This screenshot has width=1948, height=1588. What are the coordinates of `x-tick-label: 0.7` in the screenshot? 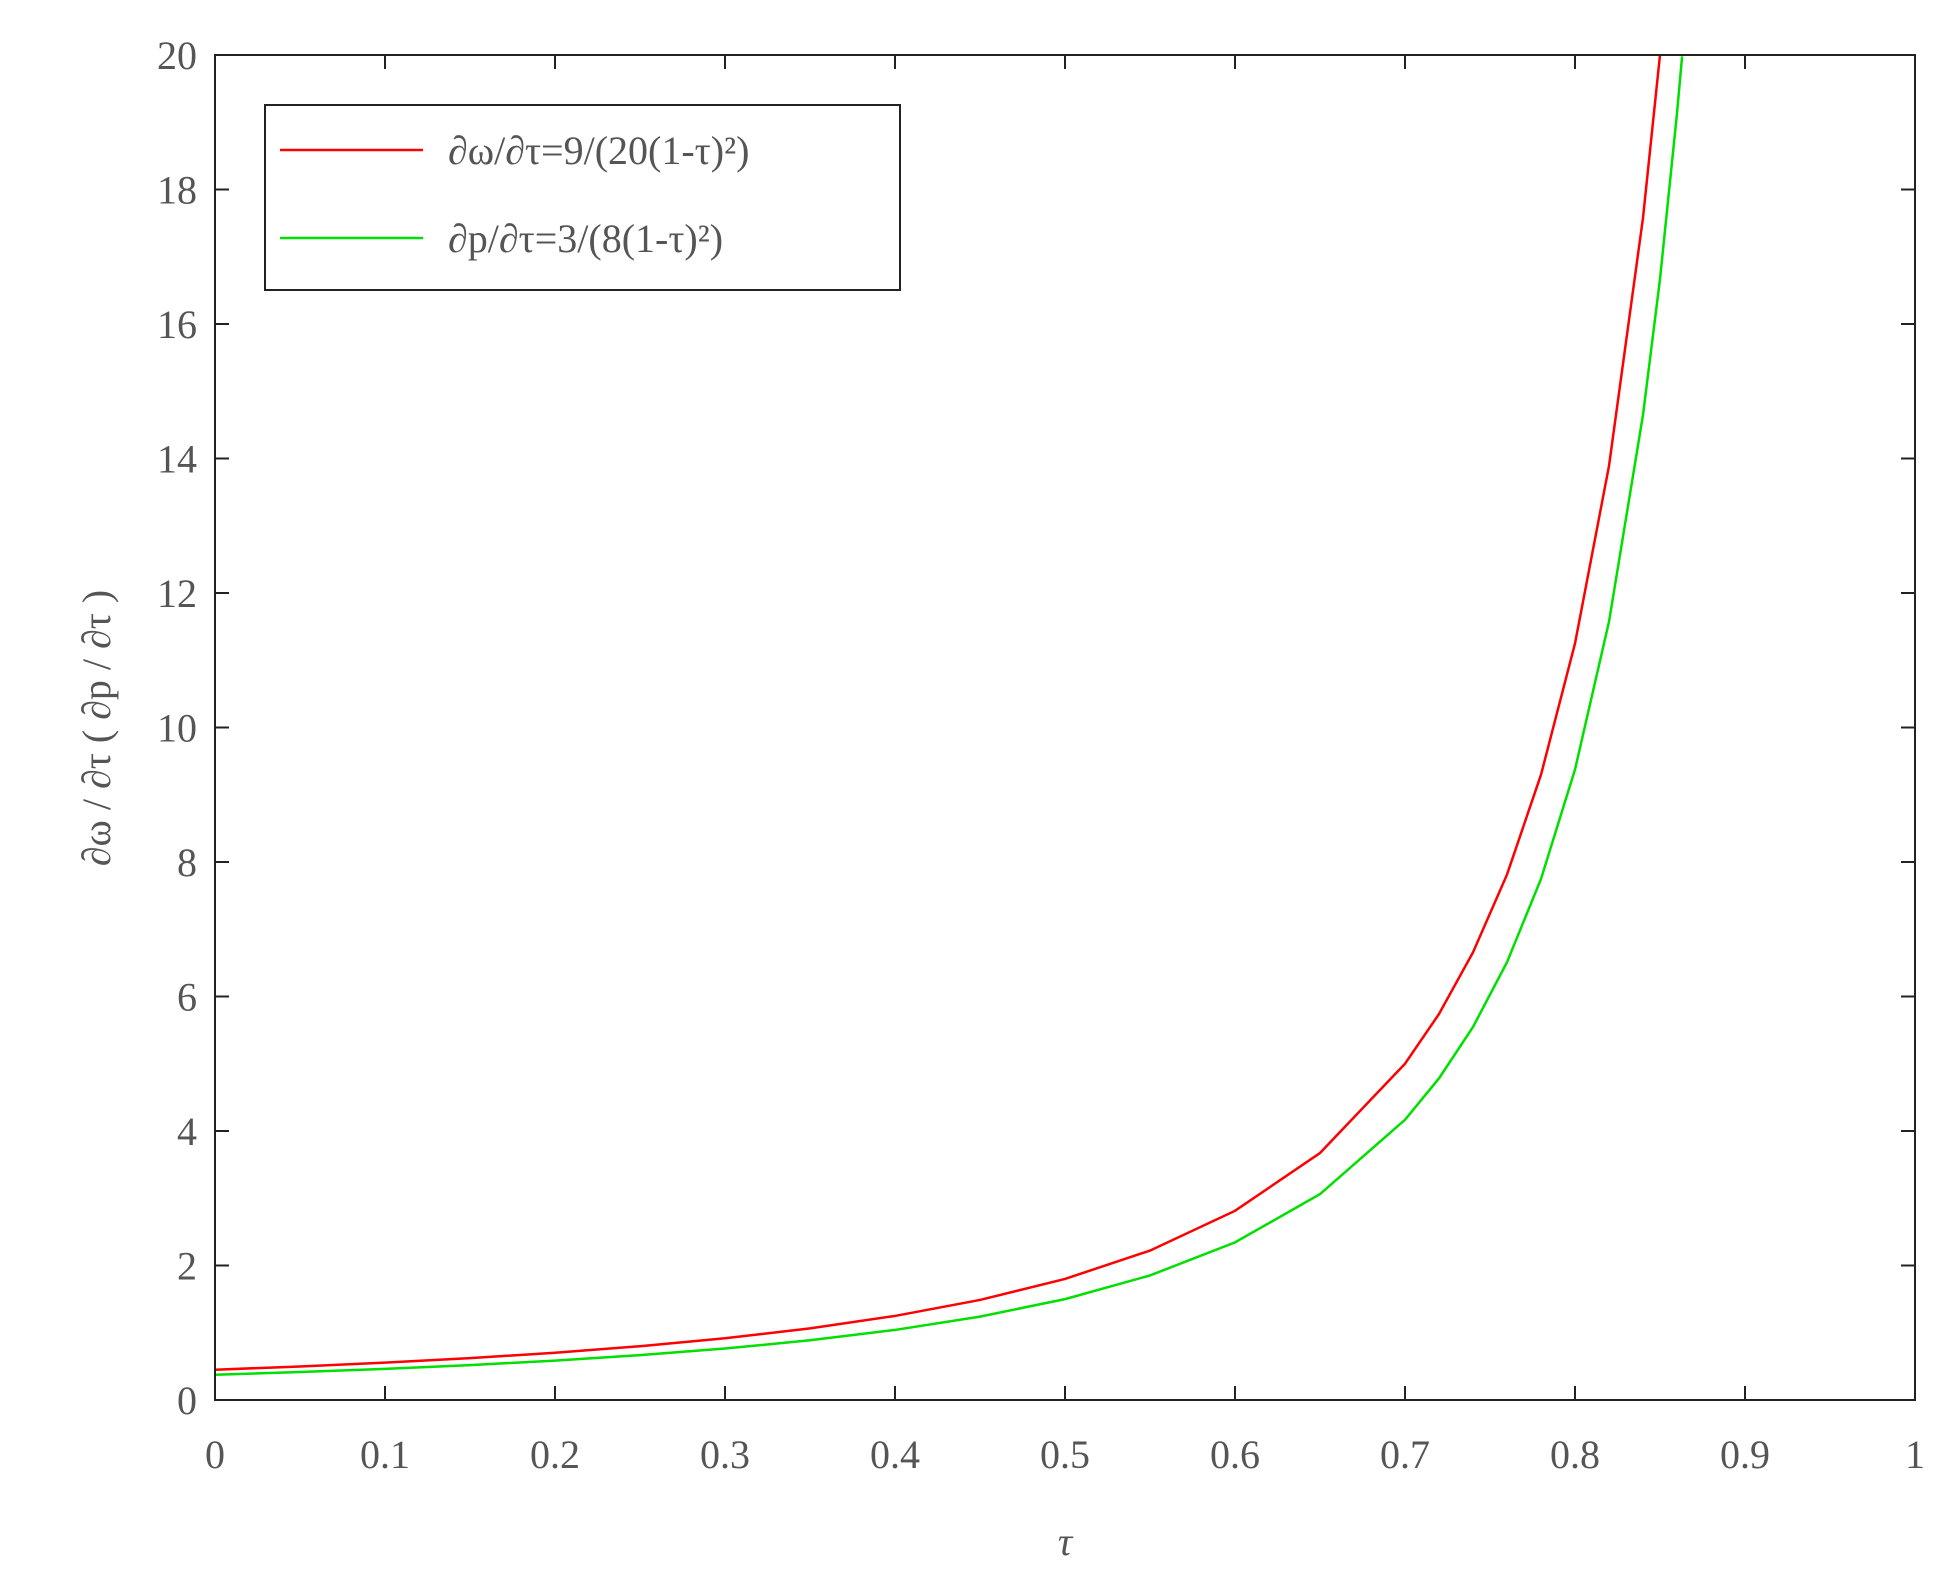 It's located at (1405, 1454).